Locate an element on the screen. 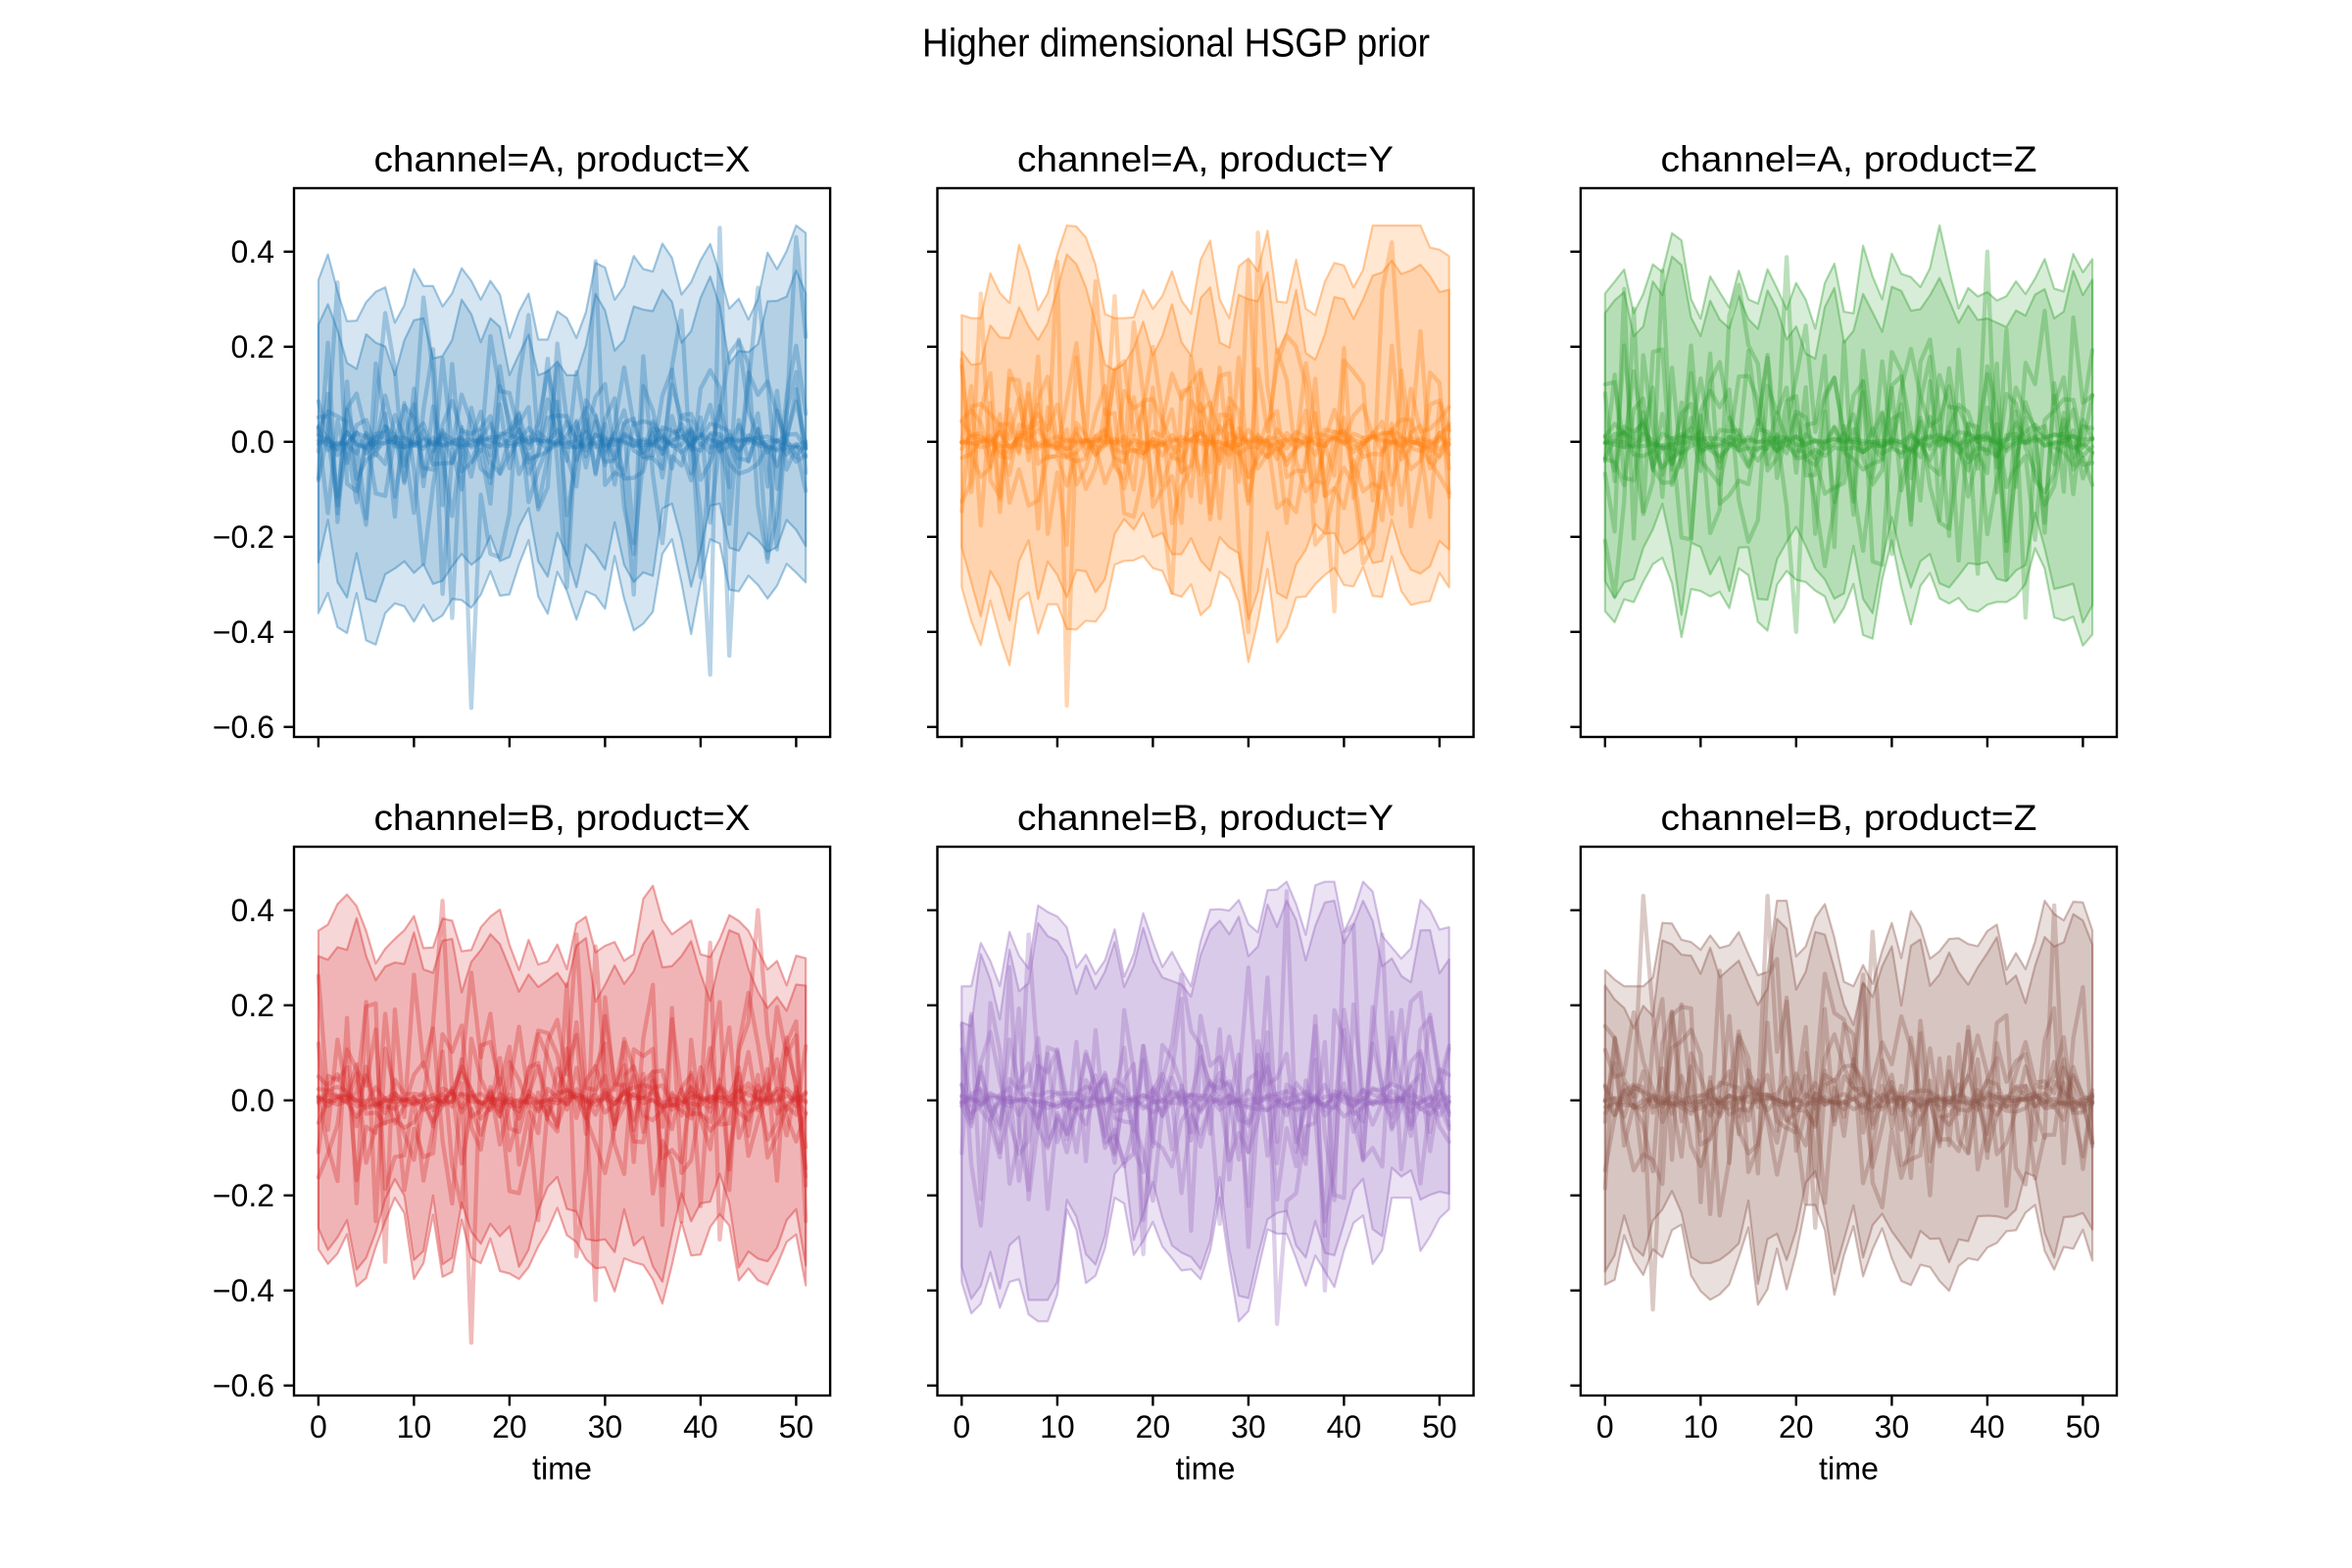 This screenshot has width=2352, height=1568. svg-text: channel=A, product=Z is located at coordinates (1849, 159).